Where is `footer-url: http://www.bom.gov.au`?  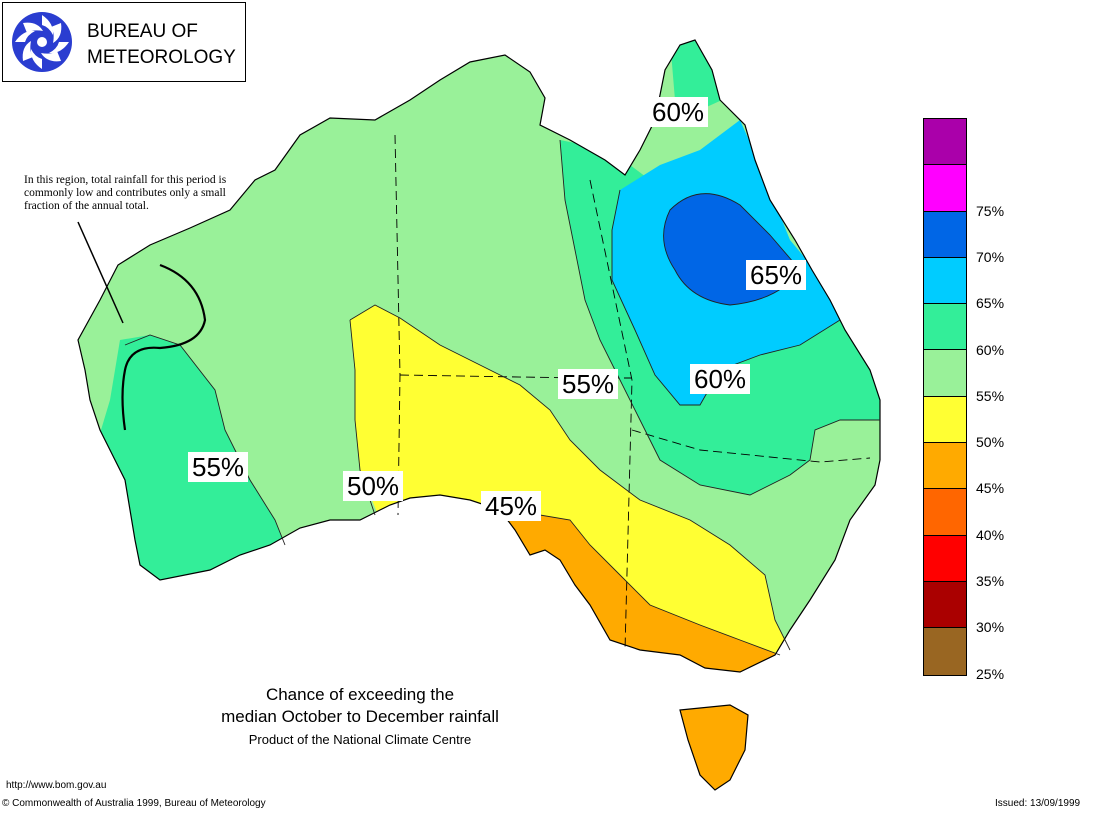 footer-url: http://www.bom.gov.au is located at coordinates (56, 785).